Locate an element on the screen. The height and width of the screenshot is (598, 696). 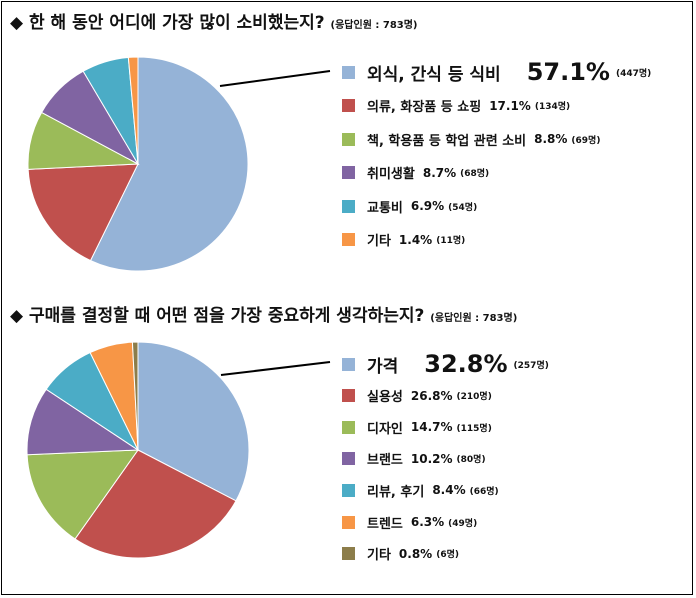
chart2-respondents: (응답인원 : 783명) is located at coordinates (474, 318).